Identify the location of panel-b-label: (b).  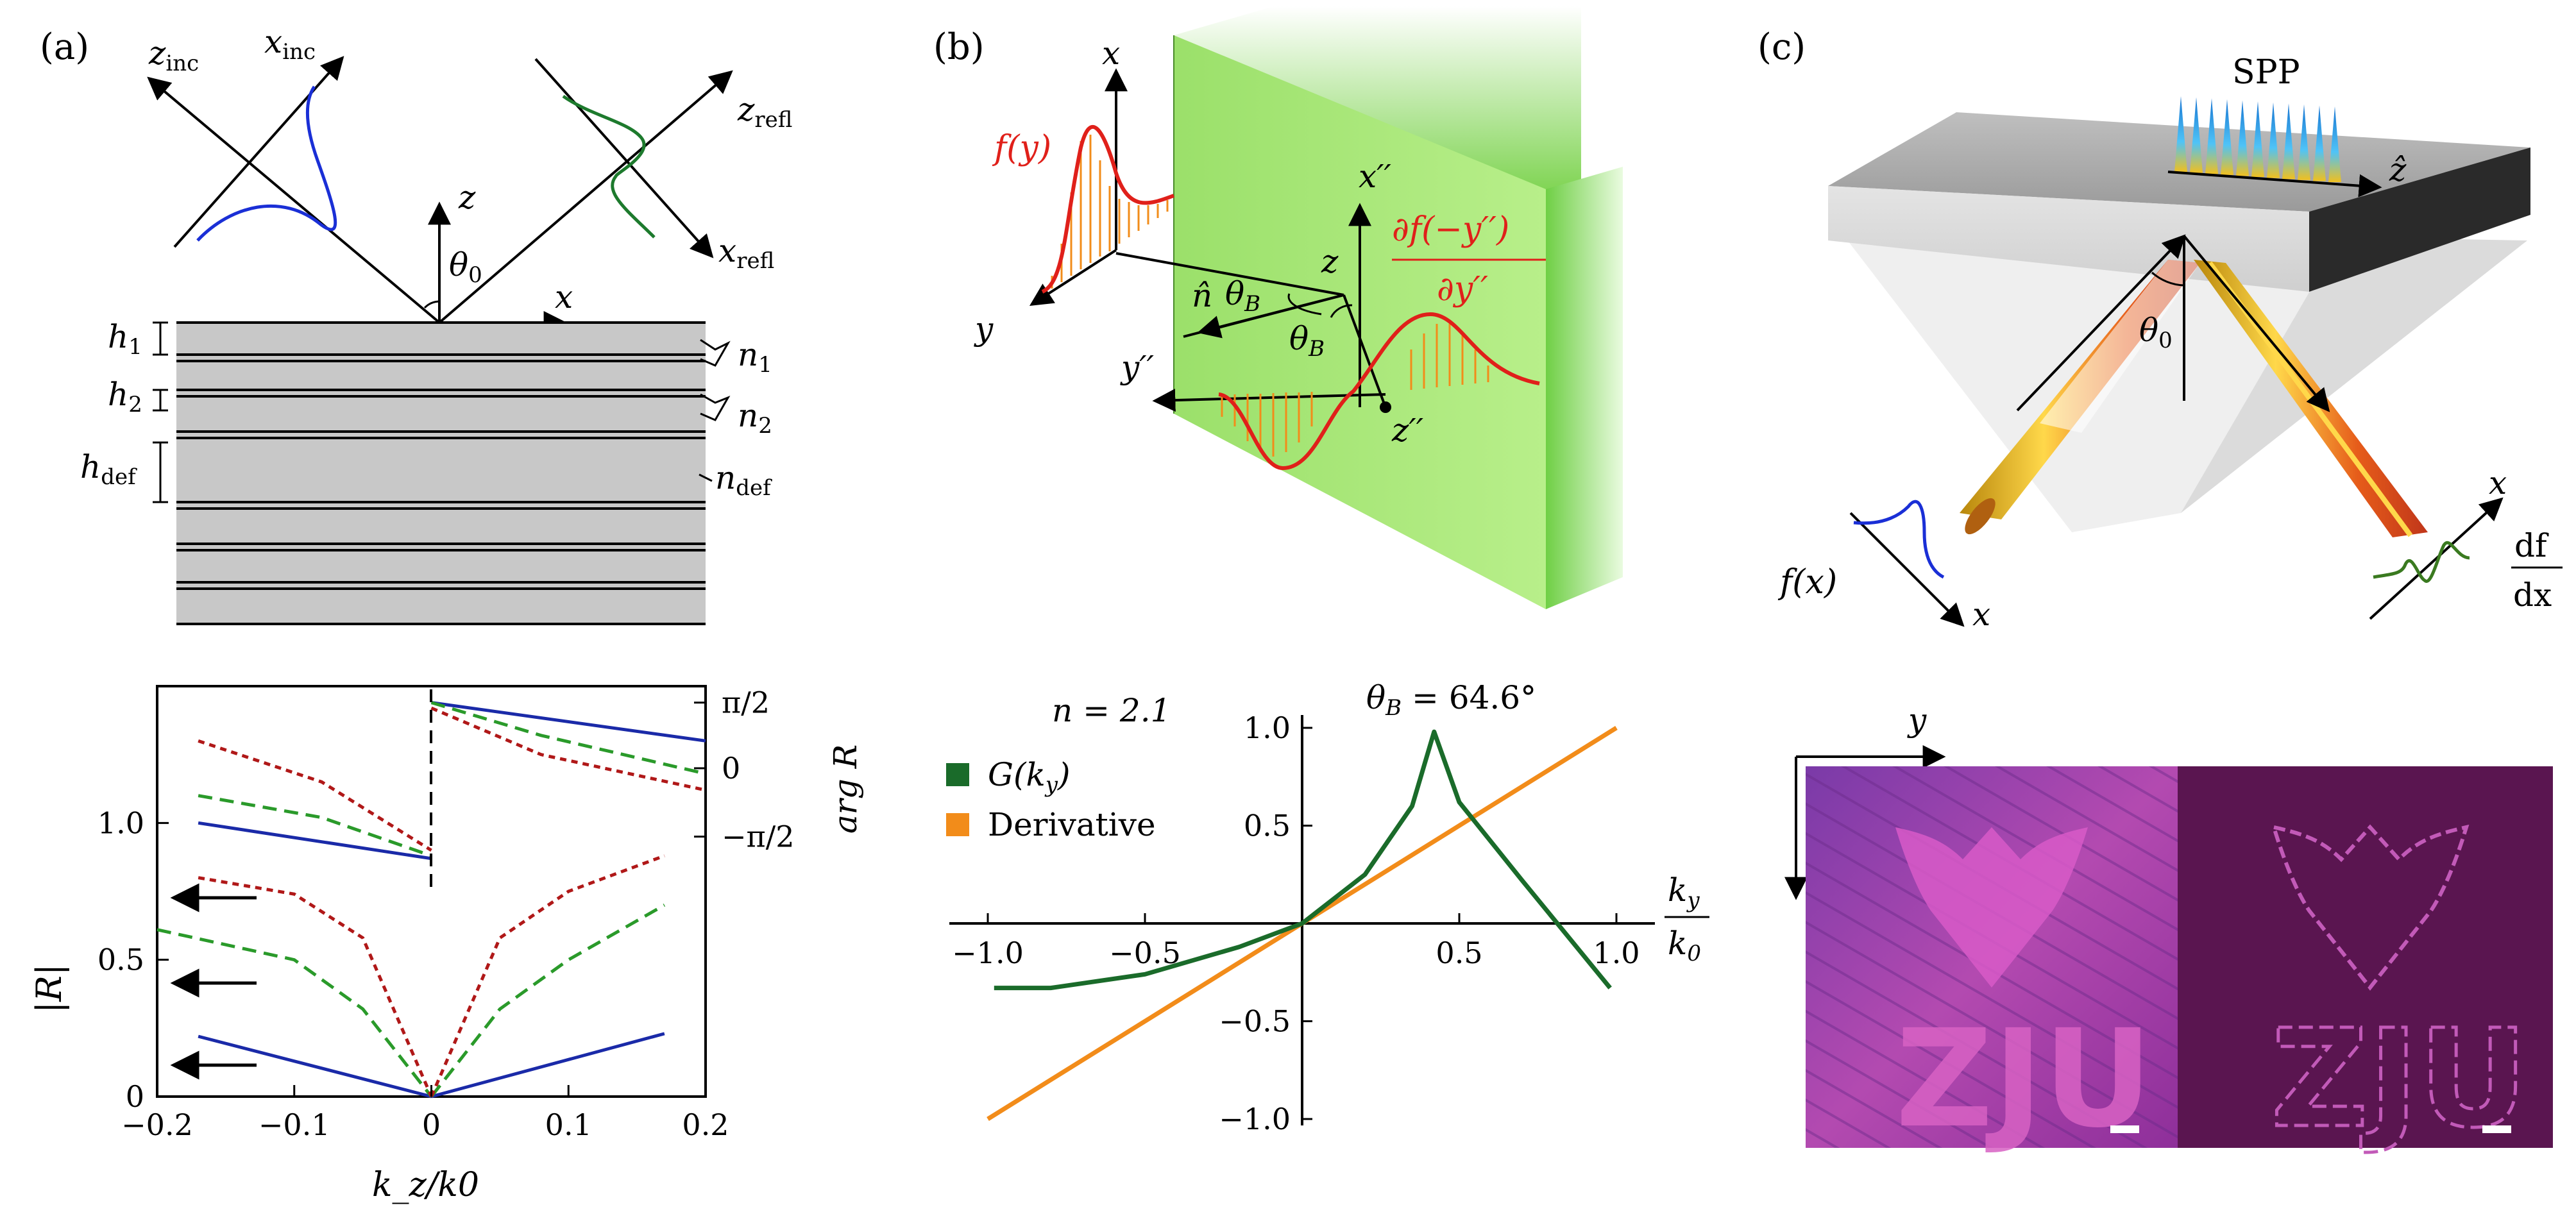
(959, 47).